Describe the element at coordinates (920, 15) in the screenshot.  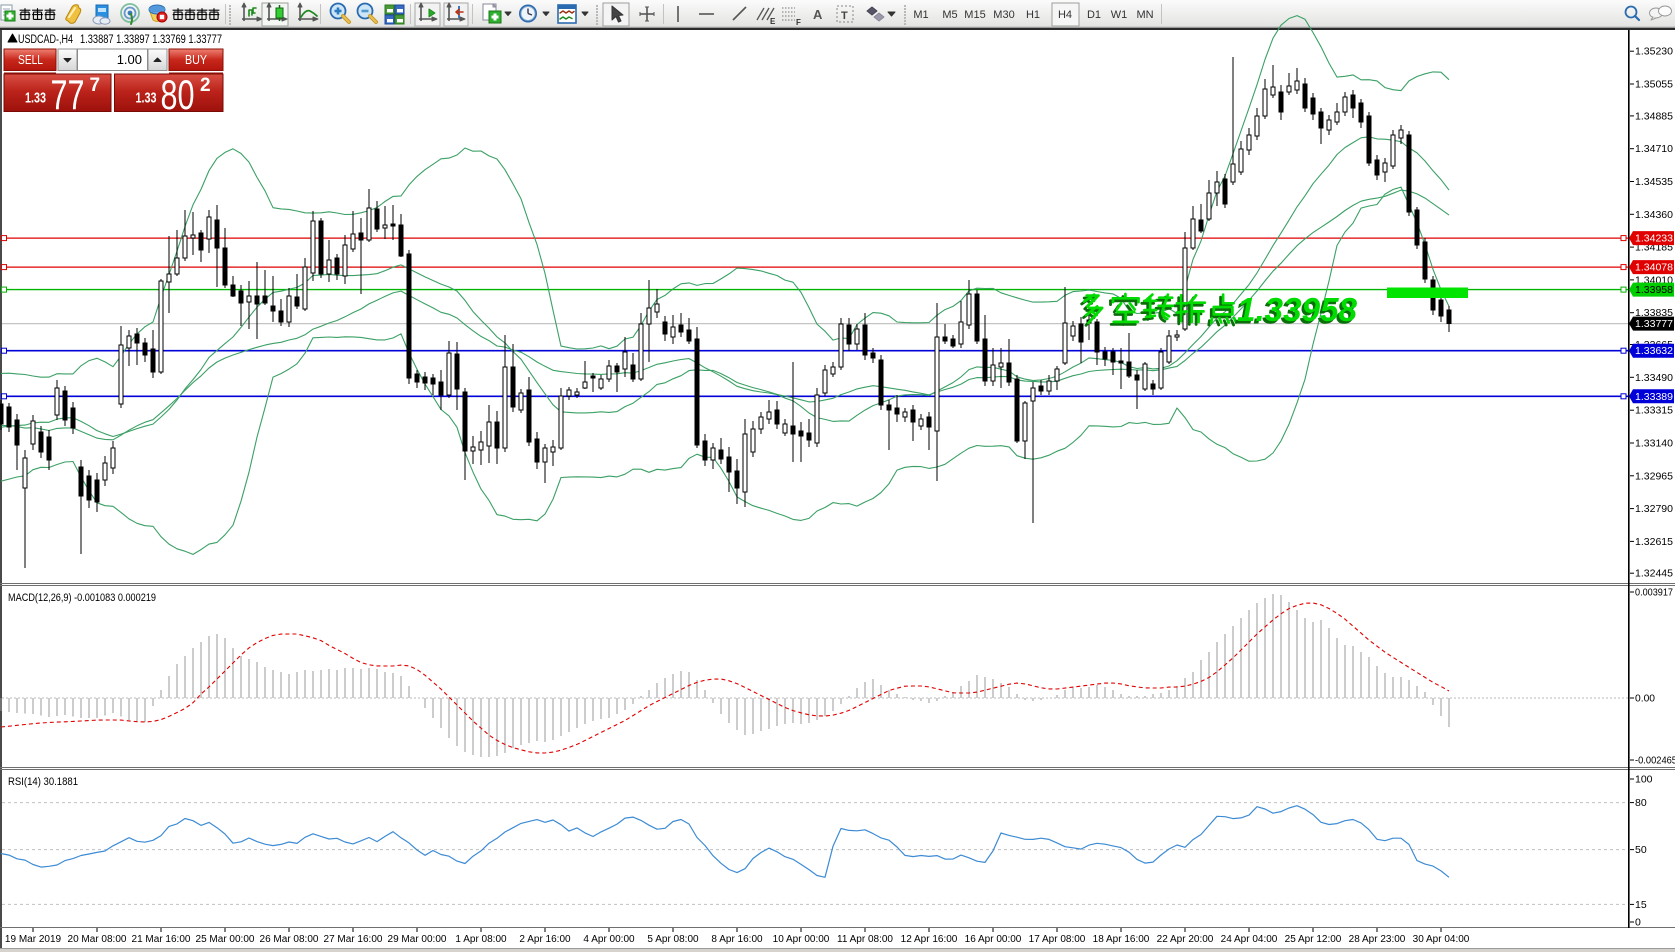
I see `svg-text: M1` at that location.